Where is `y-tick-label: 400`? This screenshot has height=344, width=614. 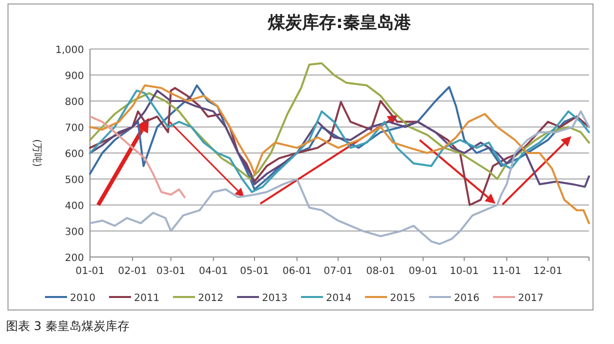 y-tick-label: 400 is located at coordinates (74, 206).